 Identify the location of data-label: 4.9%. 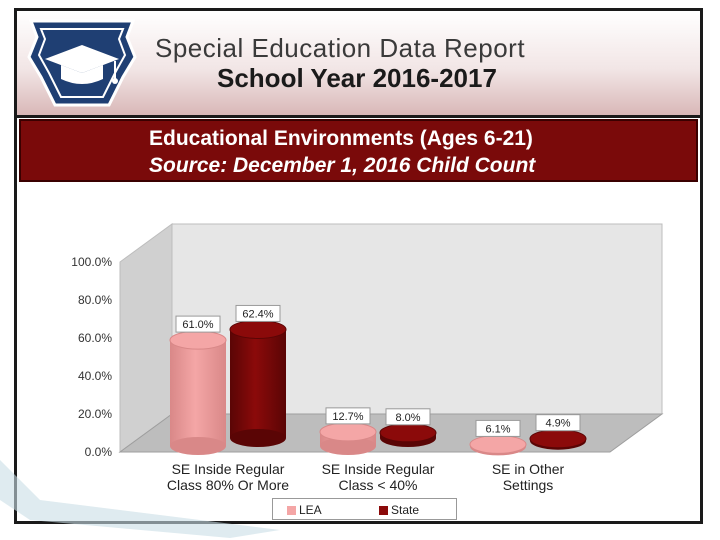
(557, 424).